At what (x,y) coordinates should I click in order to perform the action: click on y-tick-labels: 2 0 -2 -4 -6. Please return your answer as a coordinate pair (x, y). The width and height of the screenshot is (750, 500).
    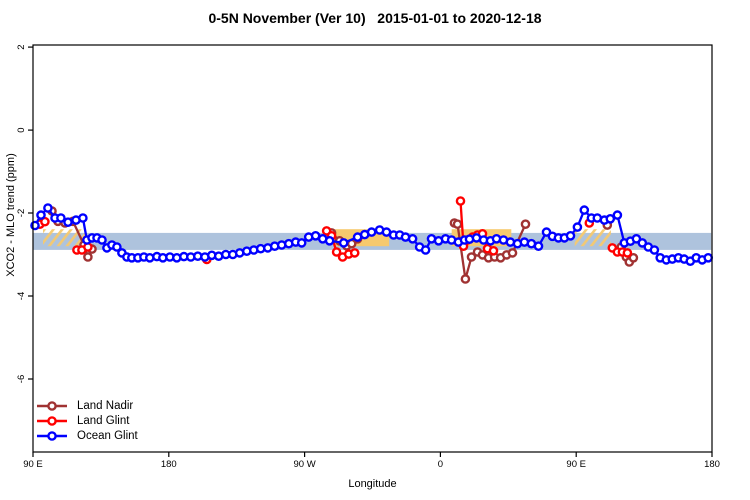
    Looking at the image, I should click on (21, 213).